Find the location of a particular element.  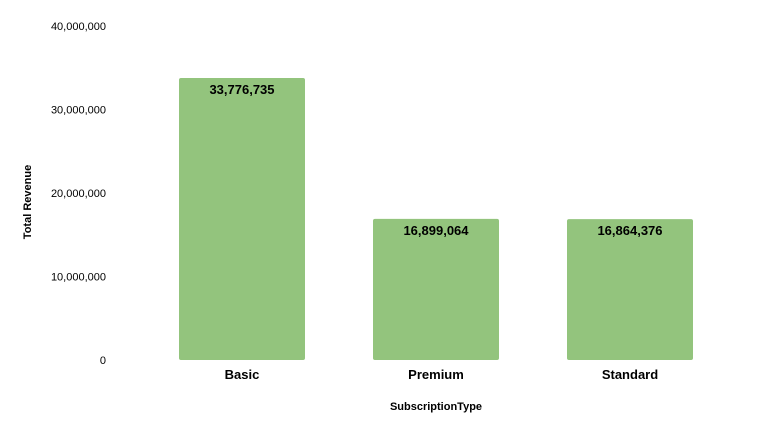

bar-premium is located at coordinates (436, 289).